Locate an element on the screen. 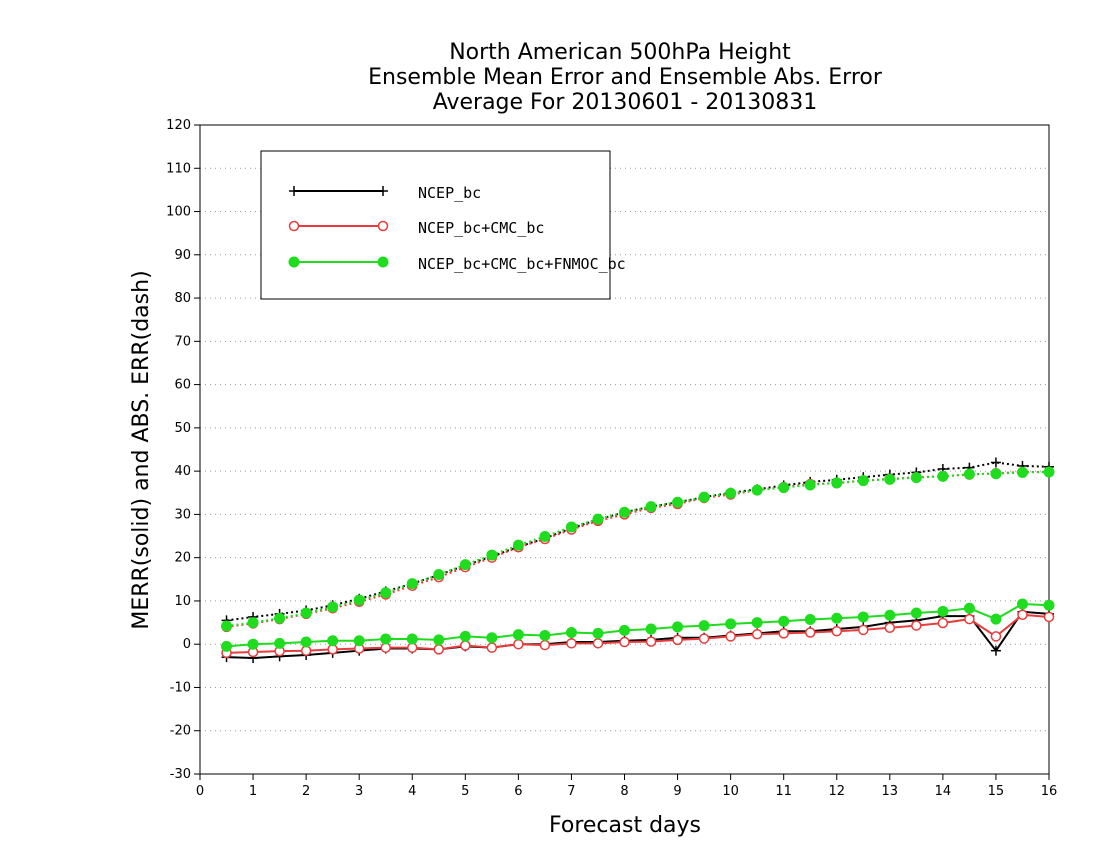  y-tick-label: 40 is located at coordinates (182, 471).